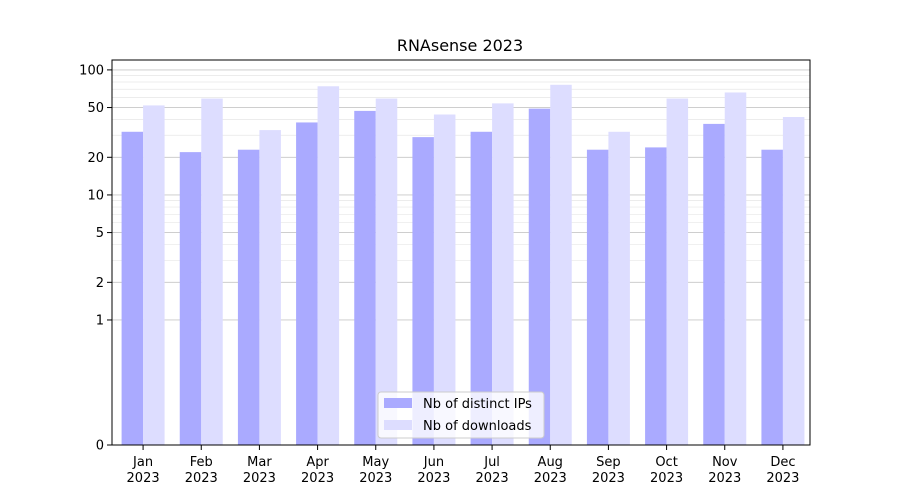  Describe the element at coordinates (433, 470) in the screenshot. I see `x-tick-label: Jun 2023` at that location.